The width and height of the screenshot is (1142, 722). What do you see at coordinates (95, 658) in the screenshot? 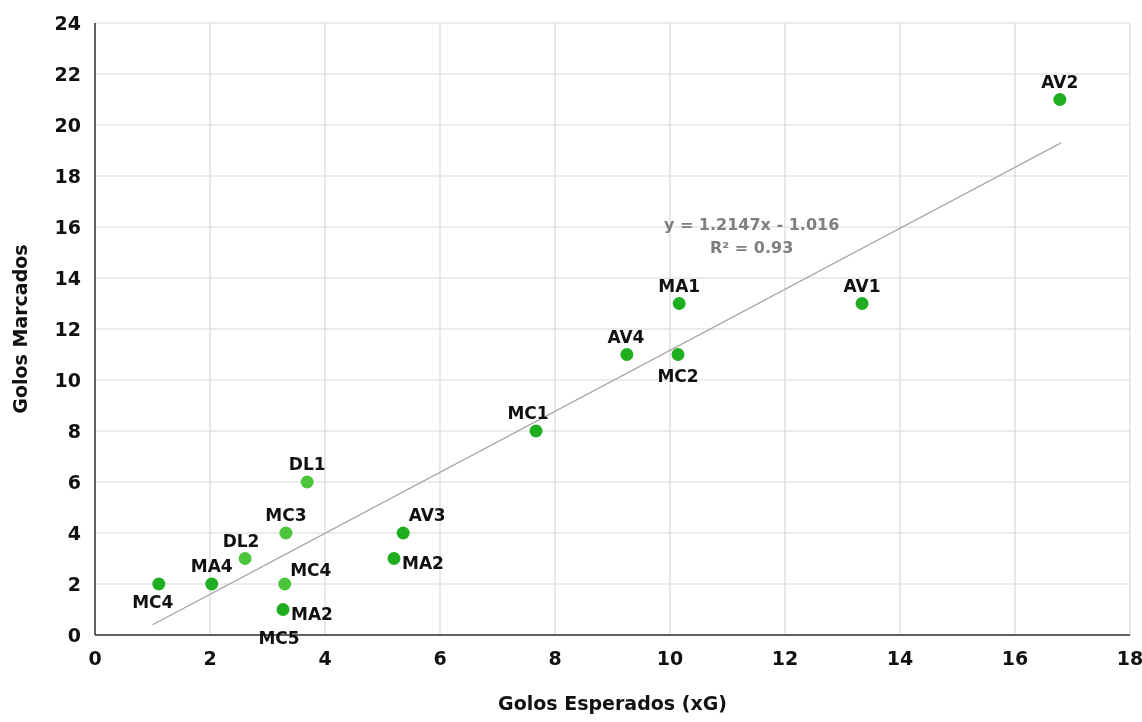
I see `x-tick-label: 0` at bounding box center [95, 658].